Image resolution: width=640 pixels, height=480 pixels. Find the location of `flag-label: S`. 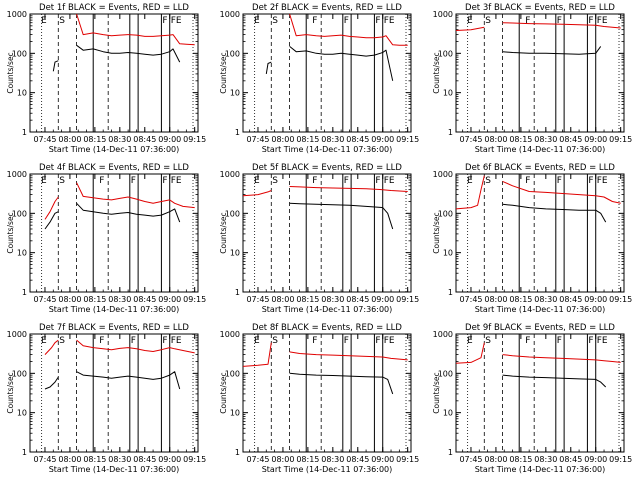

flag-label: S is located at coordinates (275, 341).